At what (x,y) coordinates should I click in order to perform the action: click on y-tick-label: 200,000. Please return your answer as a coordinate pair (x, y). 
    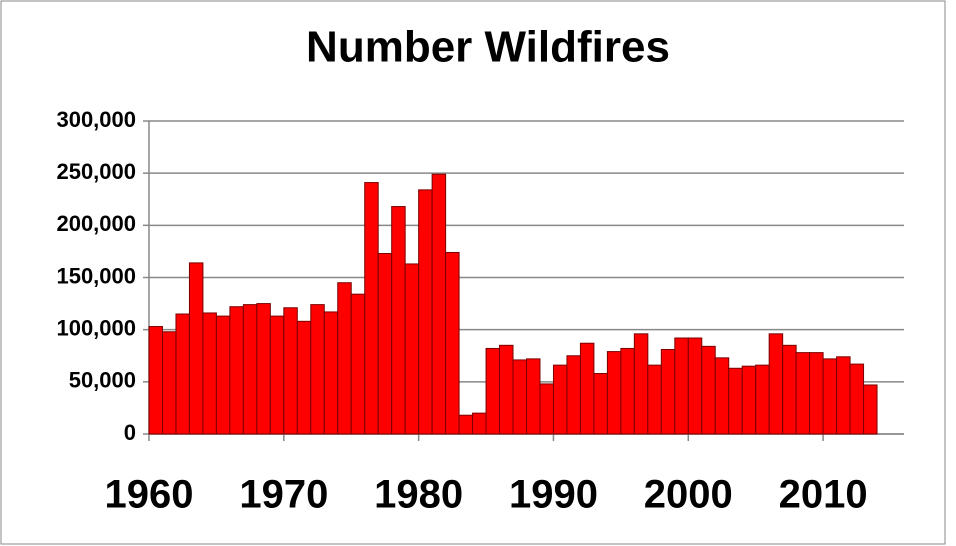
    Looking at the image, I should click on (96, 223).